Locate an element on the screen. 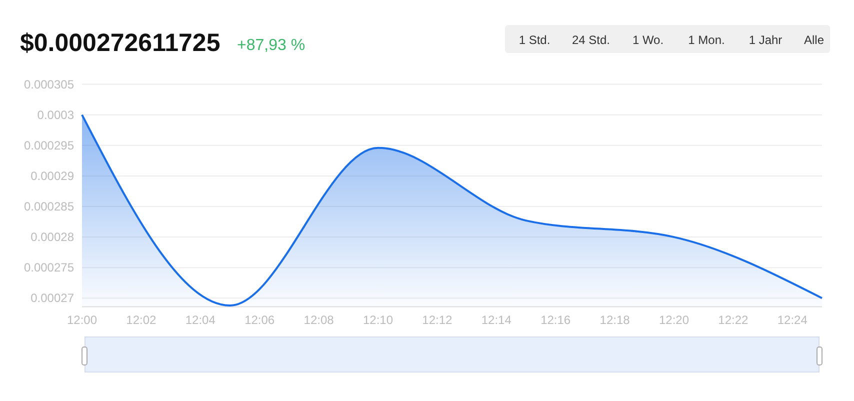  x-tick-label: 12:22 is located at coordinates (733, 320).